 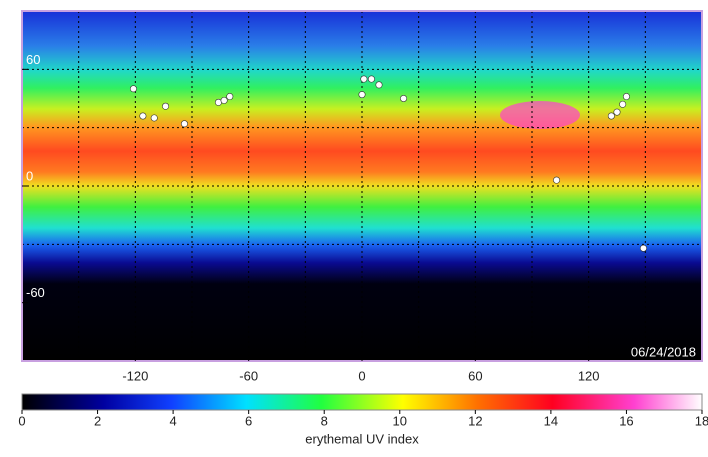 What do you see at coordinates (701, 420) in the screenshot?
I see `colorbar-tick-label: 18` at bounding box center [701, 420].